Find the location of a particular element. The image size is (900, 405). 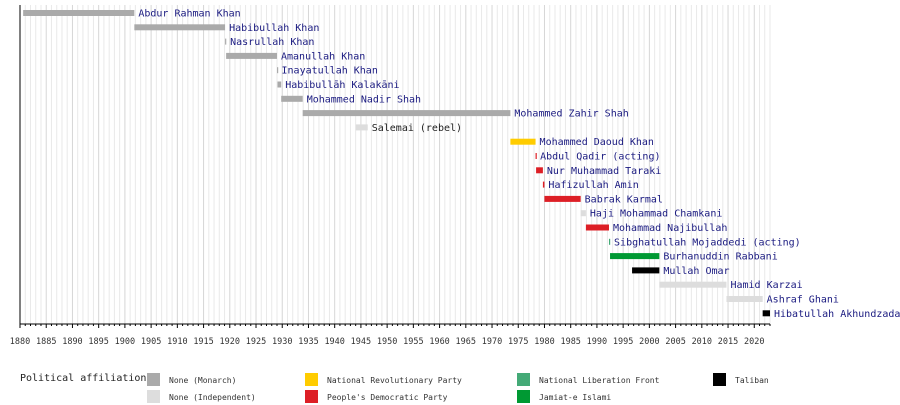

x-tick-label: 2000 is located at coordinates (649, 342).